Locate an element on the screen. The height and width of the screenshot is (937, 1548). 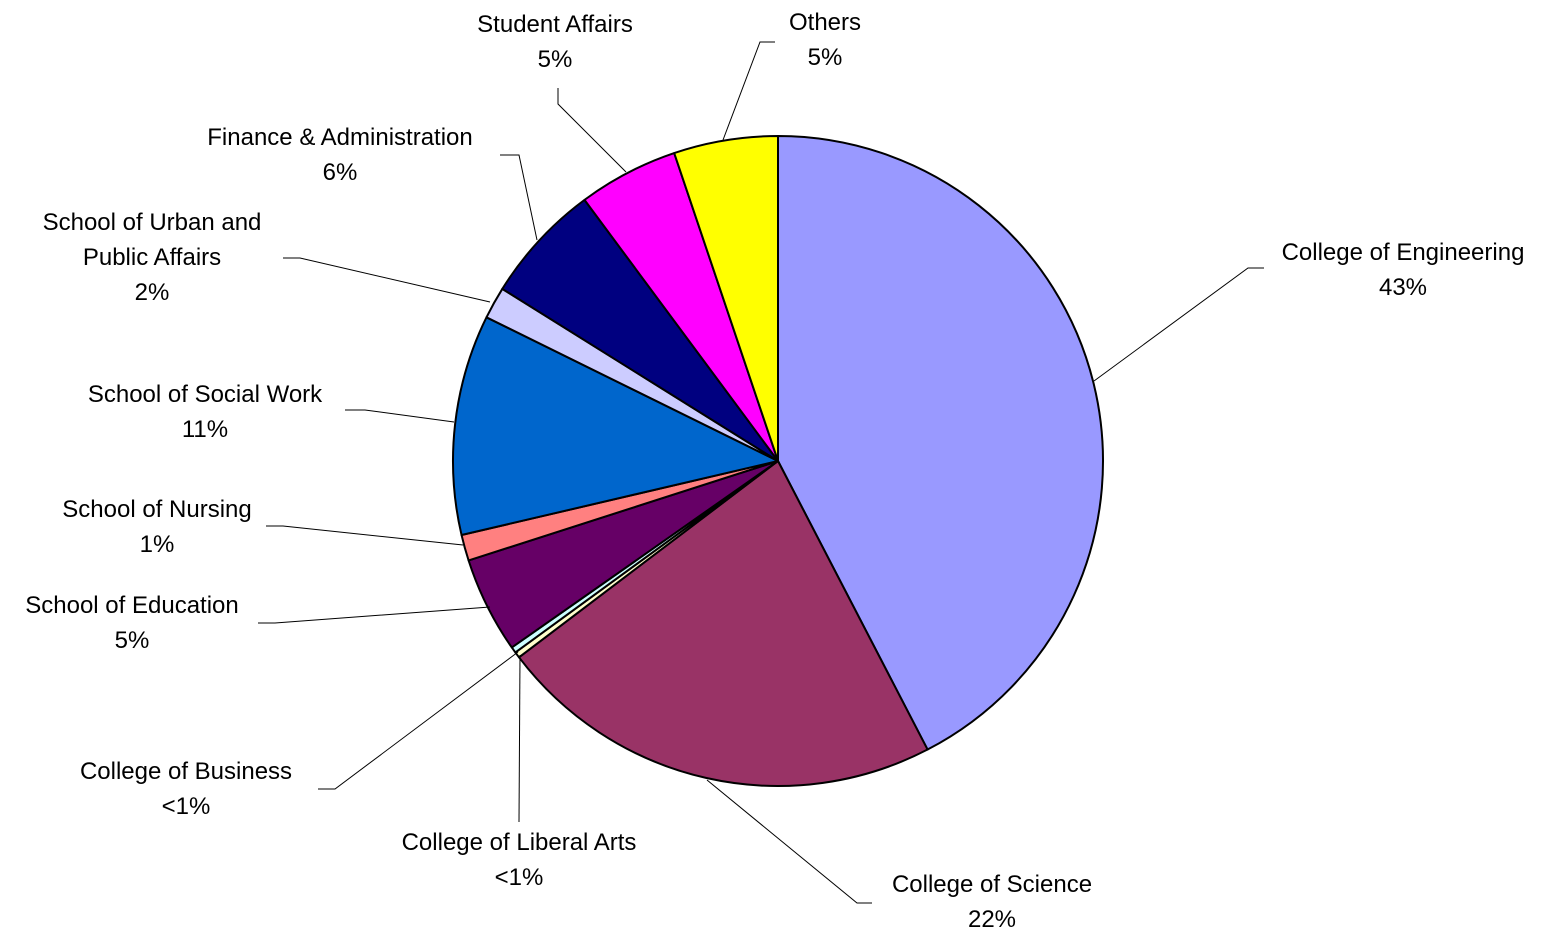
slice-label: College of Science 22% is located at coordinates (992, 902).